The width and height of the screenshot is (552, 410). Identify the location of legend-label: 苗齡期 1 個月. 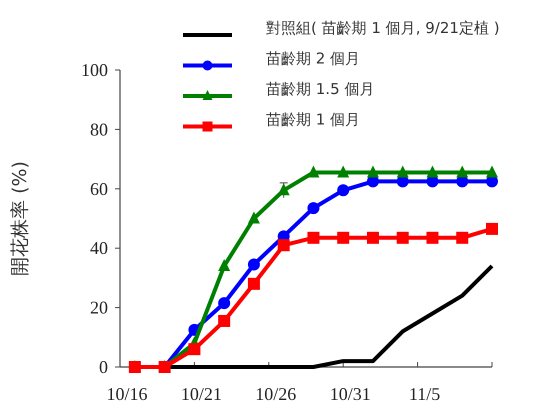
(313, 119).